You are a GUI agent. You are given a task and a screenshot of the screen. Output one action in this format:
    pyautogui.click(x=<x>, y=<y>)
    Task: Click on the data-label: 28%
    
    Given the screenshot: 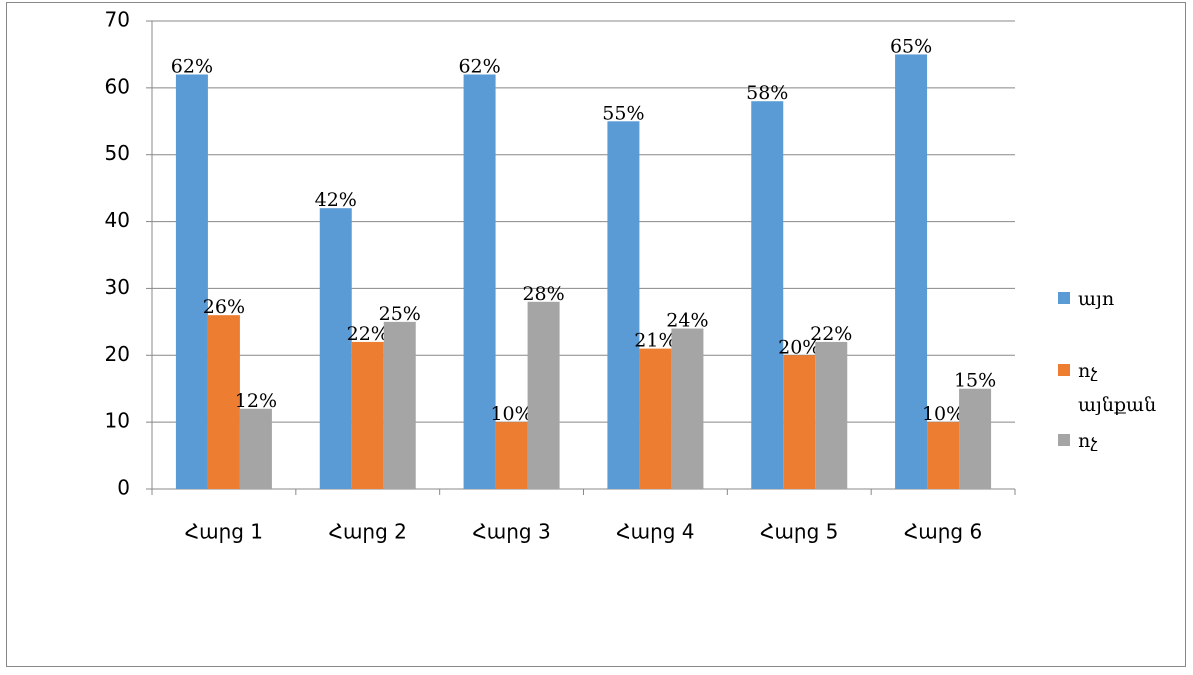 What is the action you would take?
    pyautogui.click(x=543, y=294)
    